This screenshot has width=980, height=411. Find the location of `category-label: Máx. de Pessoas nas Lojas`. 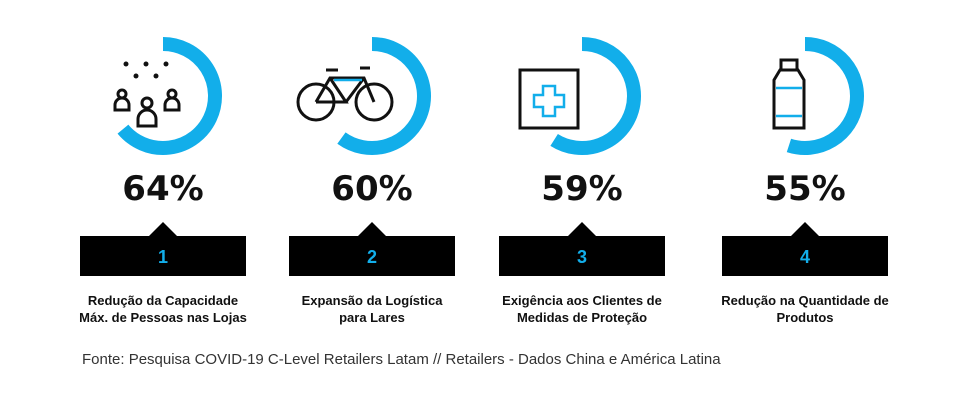

category-label: Máx. de Pessoas nas Lojas is located at coordinates (163, 317).